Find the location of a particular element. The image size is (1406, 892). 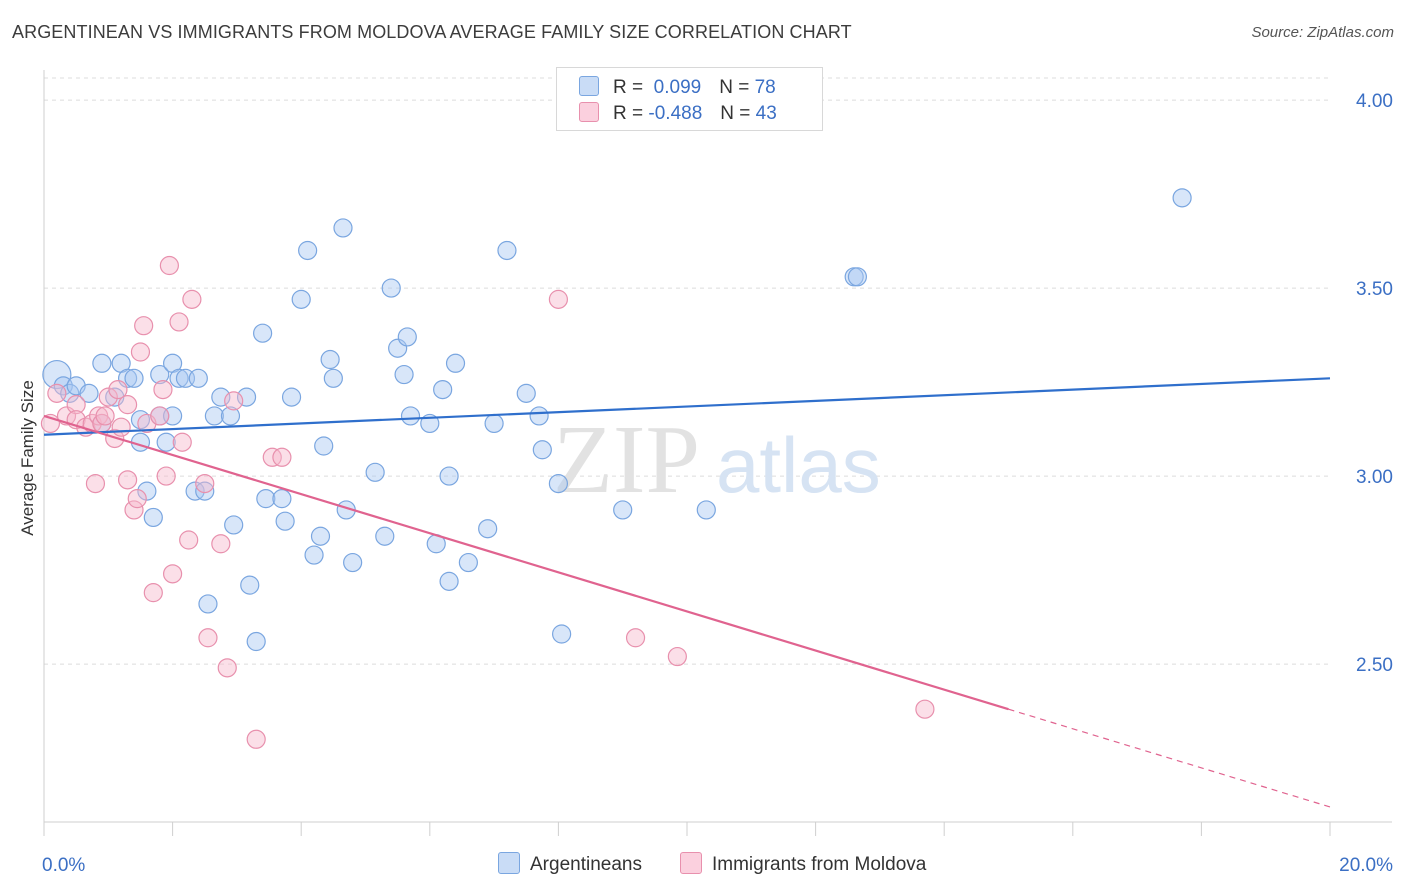

y-tick-label: 3.50 is located at coordinates (1374, 289).